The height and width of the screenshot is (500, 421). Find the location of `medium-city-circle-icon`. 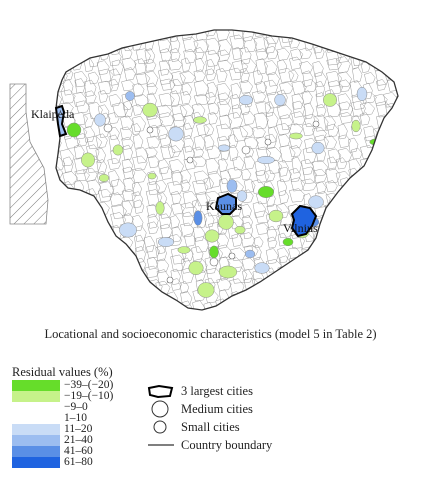

medium-city-circle-icon is located at coordinates (160, 409).